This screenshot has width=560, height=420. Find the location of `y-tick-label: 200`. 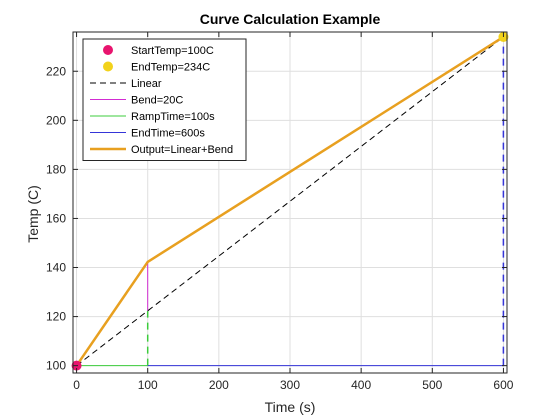

y-tick-label: 200 is located at coordinates (56, 120).